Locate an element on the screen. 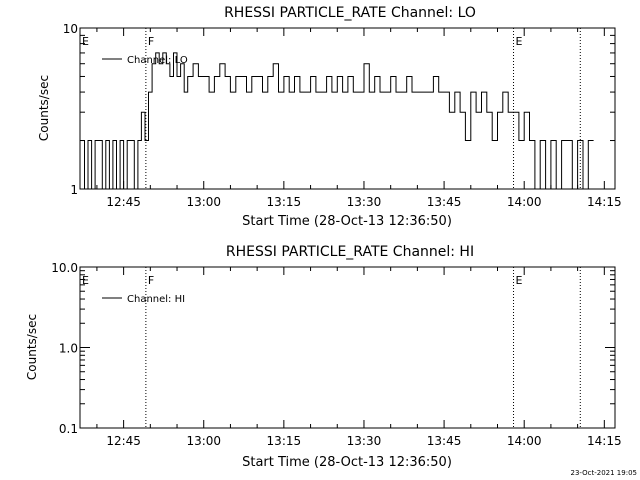  hi-y-tick-label: 1.0 is located at coordinates (68, 349).